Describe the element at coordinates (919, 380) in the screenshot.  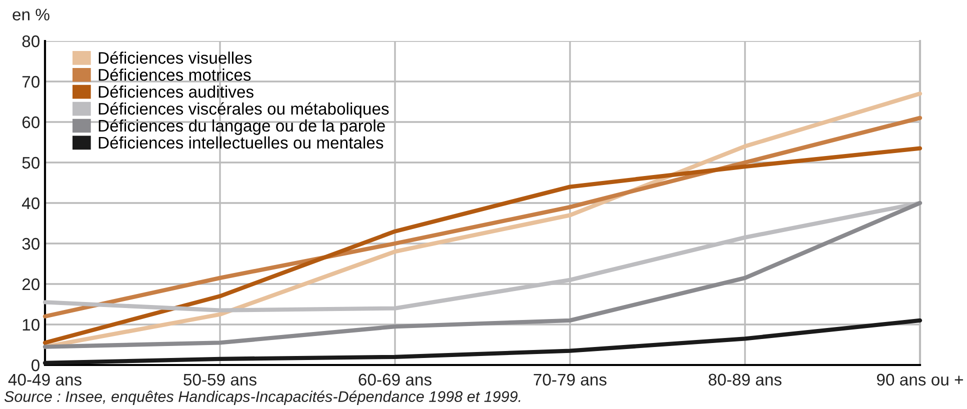
I see `x-tick-label: 90 ans ou +` at that location.